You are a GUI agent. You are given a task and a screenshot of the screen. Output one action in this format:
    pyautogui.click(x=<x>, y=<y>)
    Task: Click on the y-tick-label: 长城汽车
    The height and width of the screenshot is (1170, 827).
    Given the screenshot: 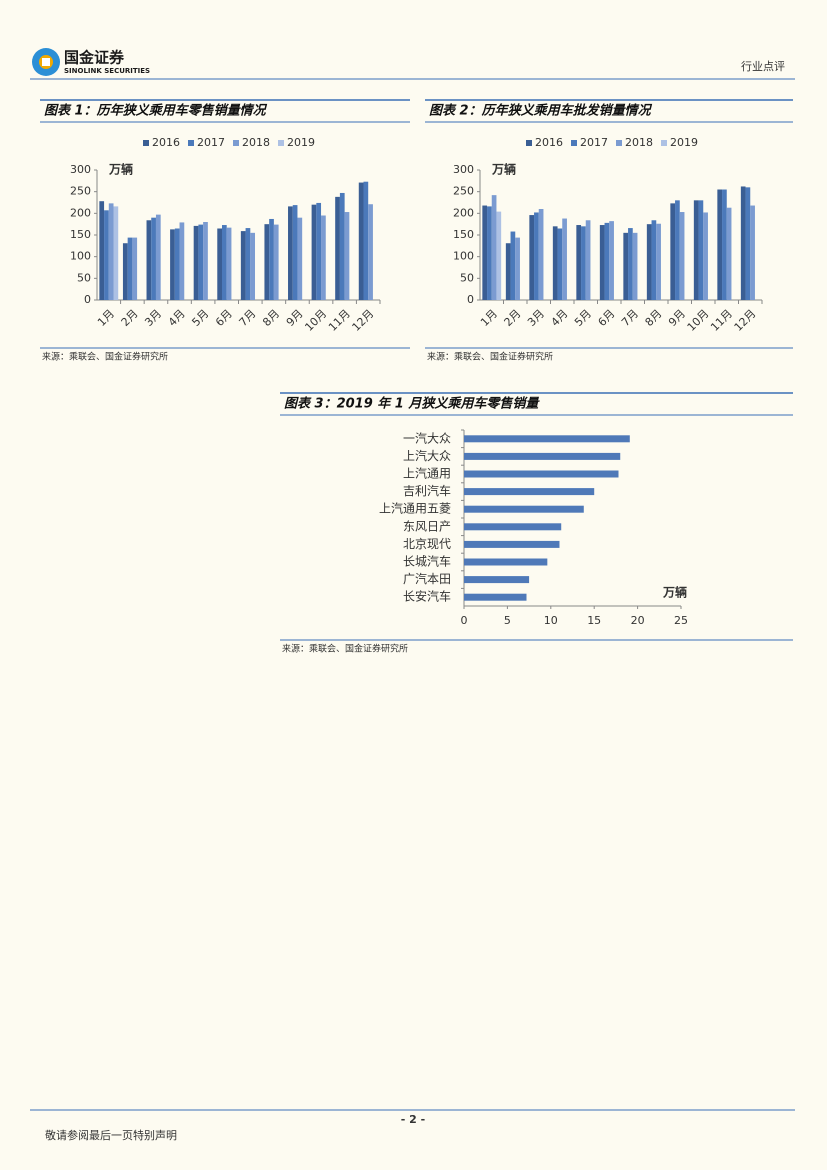 What is the action you would take?
    pyautogui.click(x=427, y=561)
    